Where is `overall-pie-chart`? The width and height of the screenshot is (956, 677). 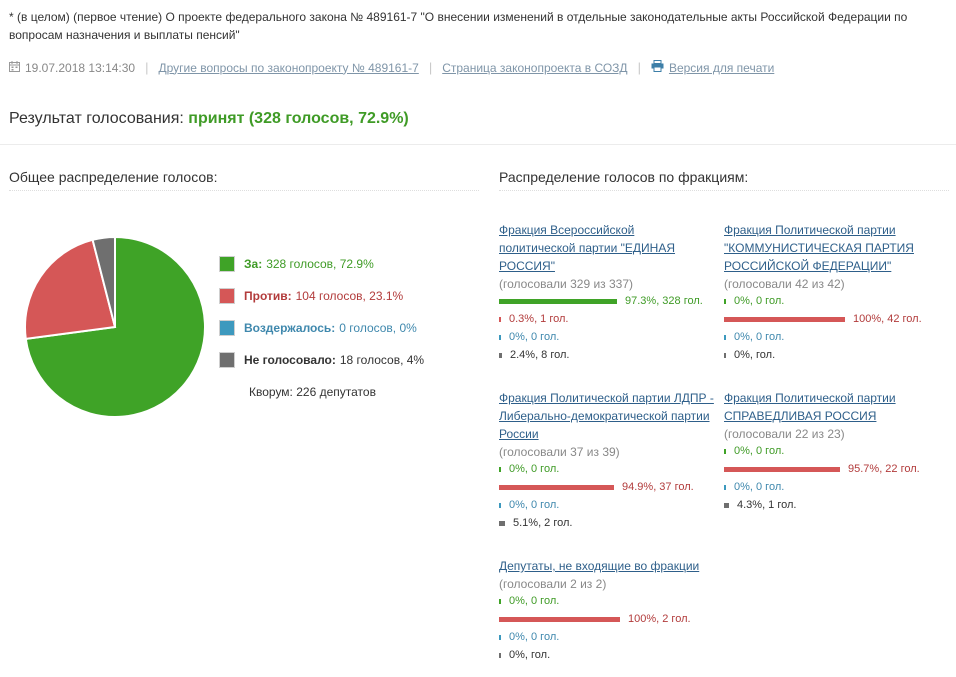 overall-pie-chart is located at coordinates (115, 326).